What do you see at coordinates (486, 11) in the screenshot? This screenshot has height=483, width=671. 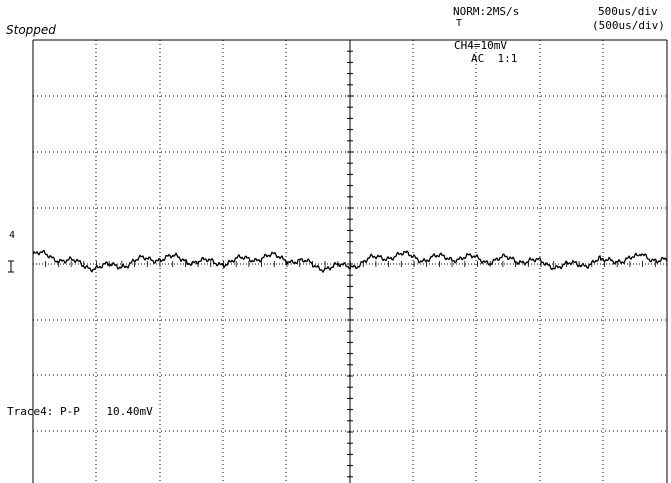 I see `acquisition-mode: NORM:2MS/s` at bounding box center [486, 11].